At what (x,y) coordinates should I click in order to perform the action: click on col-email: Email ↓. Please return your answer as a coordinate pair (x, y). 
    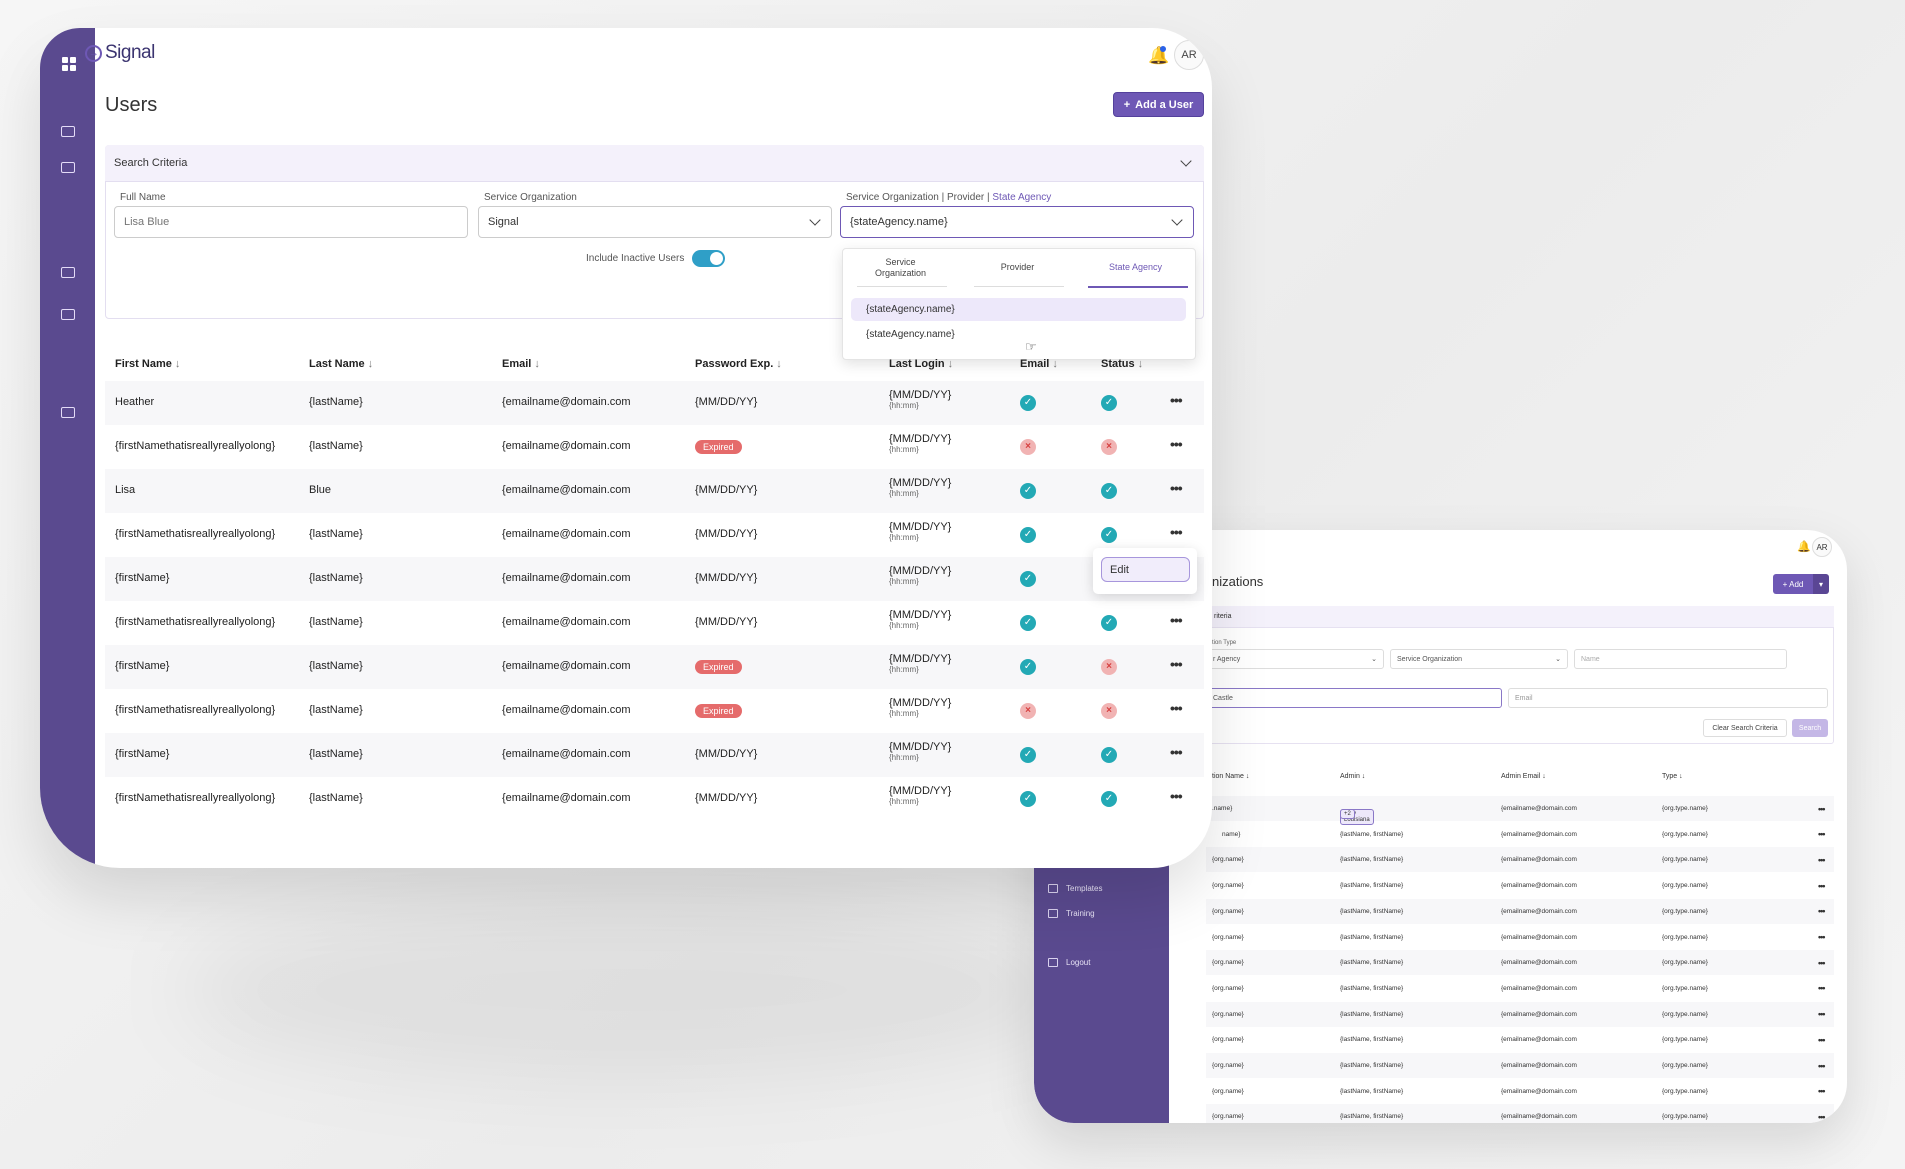
    Looking at the image, I should click on (521, 364).